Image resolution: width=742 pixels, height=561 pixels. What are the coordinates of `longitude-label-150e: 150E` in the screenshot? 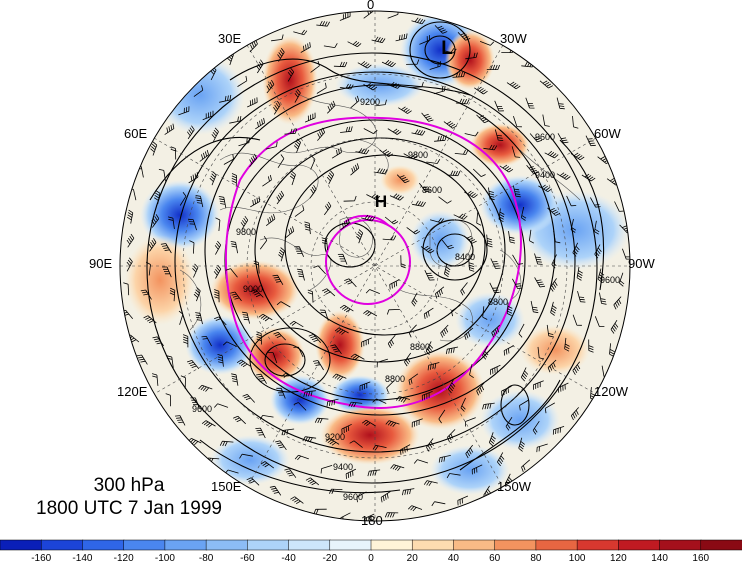 It's located at (226, 486).